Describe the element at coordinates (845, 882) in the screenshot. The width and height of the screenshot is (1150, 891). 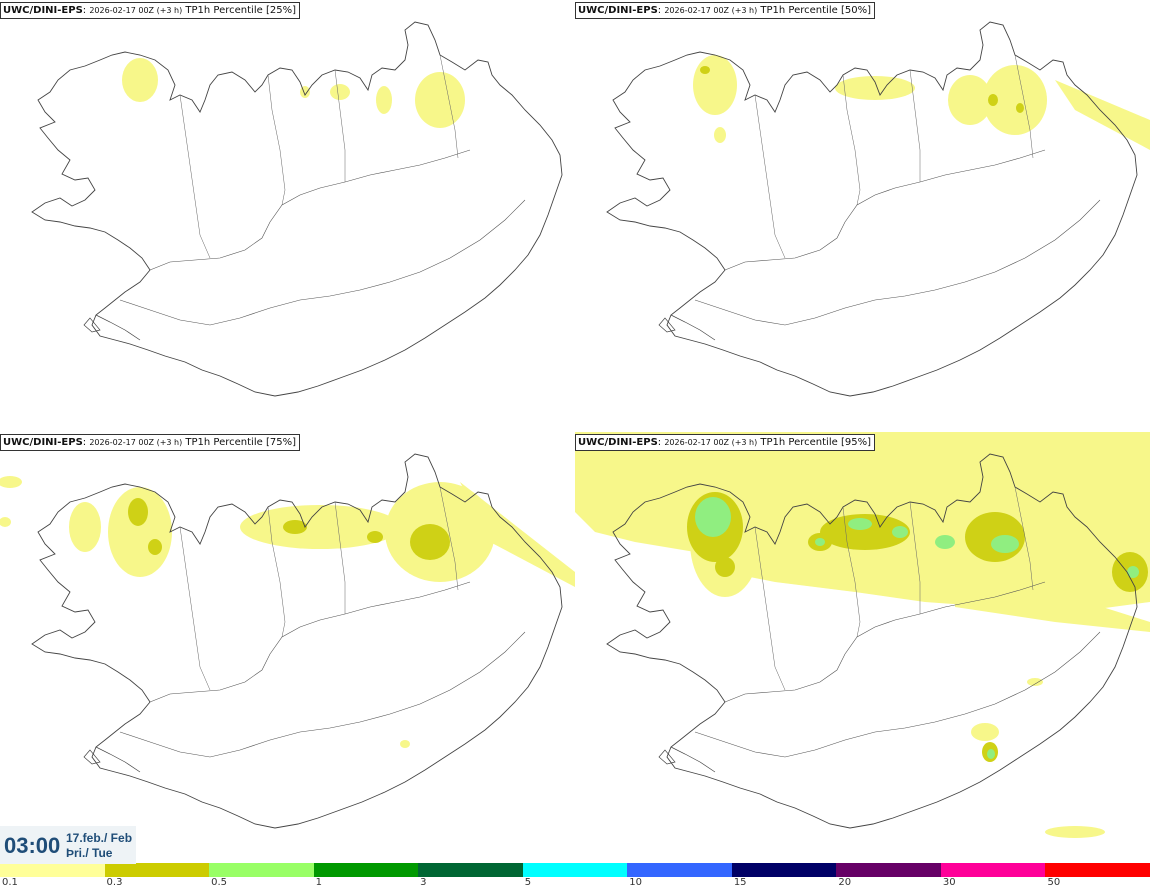
I see `legend-tick-label: 20` at that location.